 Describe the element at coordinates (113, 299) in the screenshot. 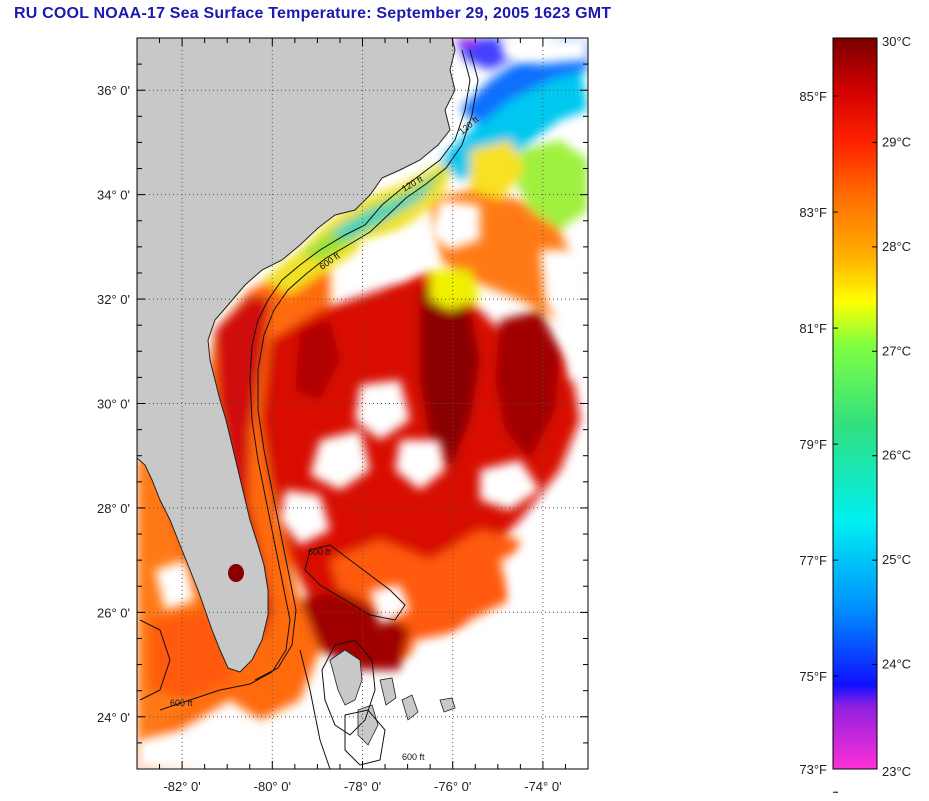

I see `lat-tick-label: 32° 0'` at that location.